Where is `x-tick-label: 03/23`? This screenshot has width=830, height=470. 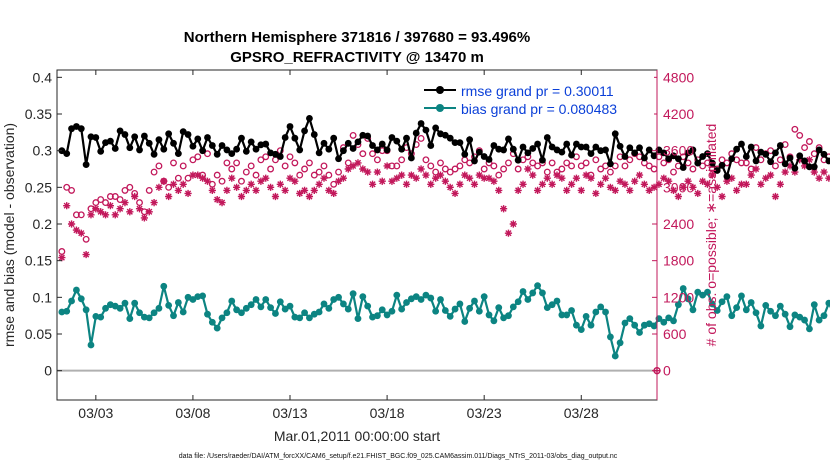 x-tick-label: 03/23 is located at coordinates (484, 413).